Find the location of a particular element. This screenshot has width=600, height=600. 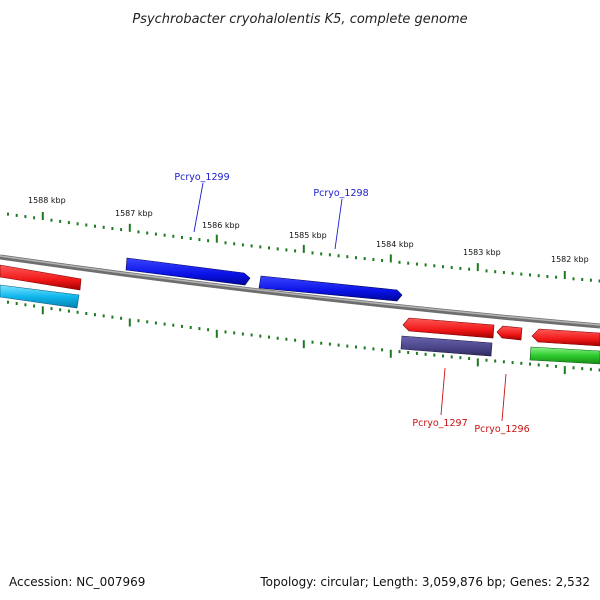

gene-green-right is located at coordinates (564, 355).